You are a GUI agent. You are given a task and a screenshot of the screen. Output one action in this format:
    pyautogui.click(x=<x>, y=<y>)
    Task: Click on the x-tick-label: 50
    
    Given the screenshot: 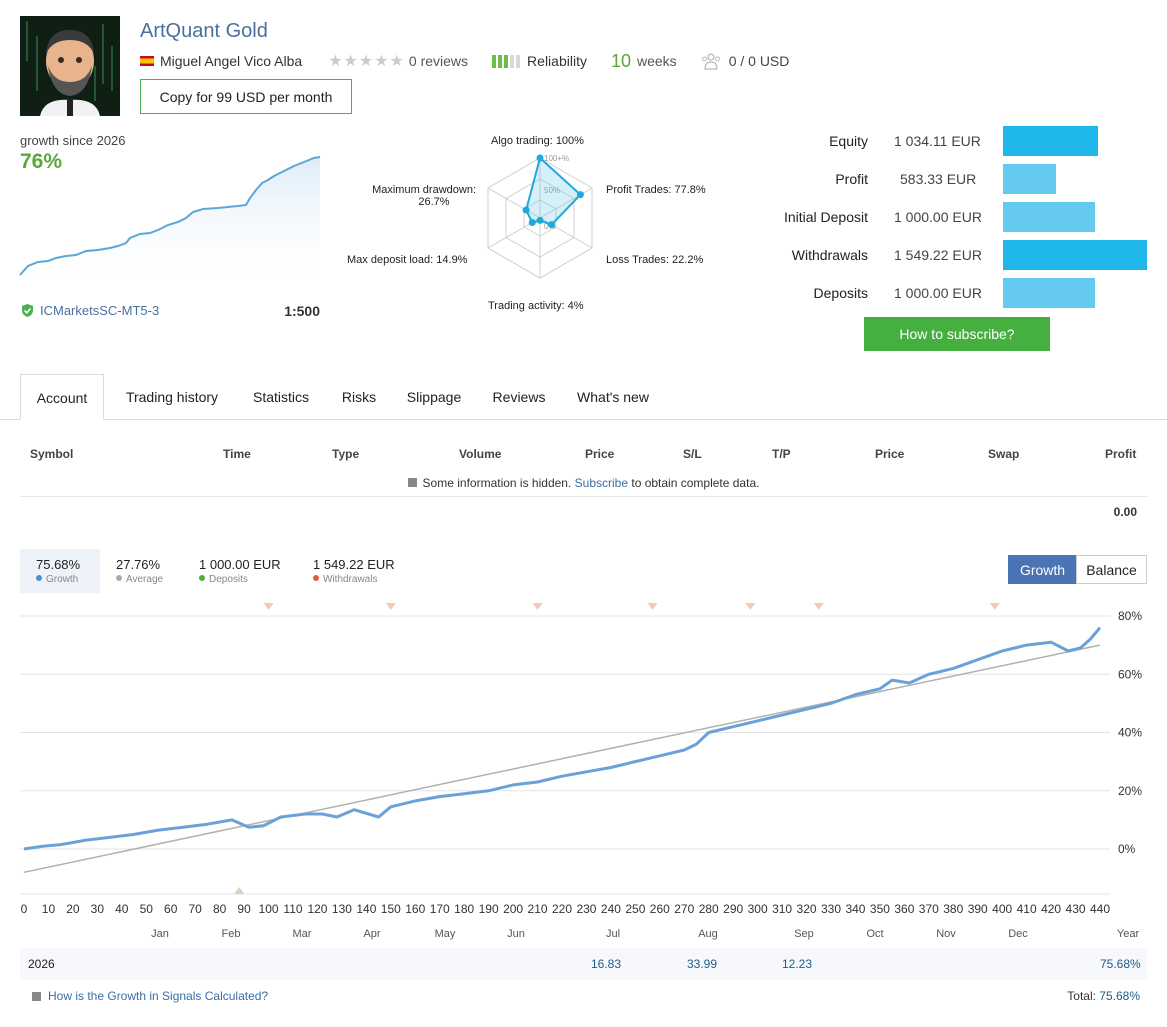 What is the action you would take?
    pyautogui.click(x=147, y=909)
    